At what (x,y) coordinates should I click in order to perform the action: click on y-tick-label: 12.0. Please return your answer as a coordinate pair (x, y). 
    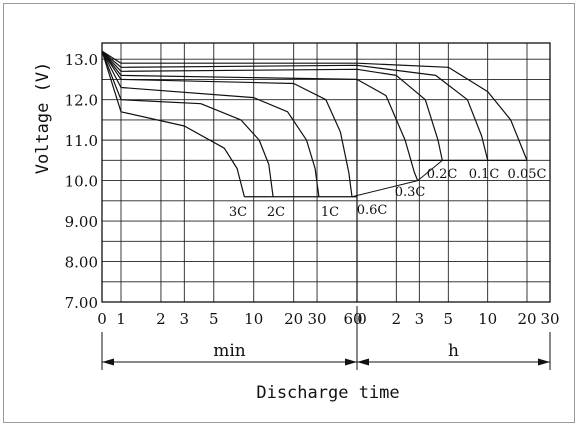
    Looking at the image, I should click on (81, 101).